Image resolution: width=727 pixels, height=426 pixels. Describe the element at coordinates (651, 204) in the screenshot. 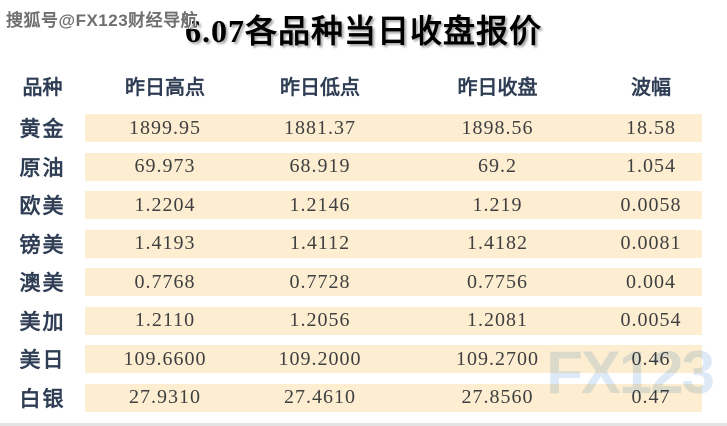

I see `cell-range: 0.0058` at that location.